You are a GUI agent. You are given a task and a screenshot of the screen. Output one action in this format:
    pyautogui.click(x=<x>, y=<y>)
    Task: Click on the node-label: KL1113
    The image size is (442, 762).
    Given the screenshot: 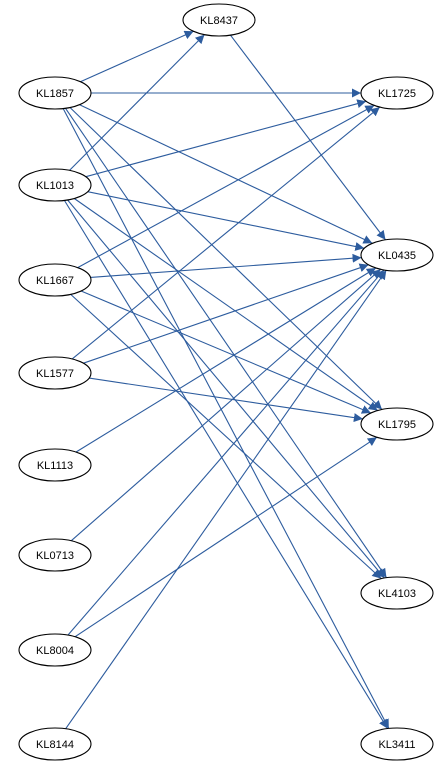 What is the action you would take?
    pyautogui.click(x=55, y=466)
    